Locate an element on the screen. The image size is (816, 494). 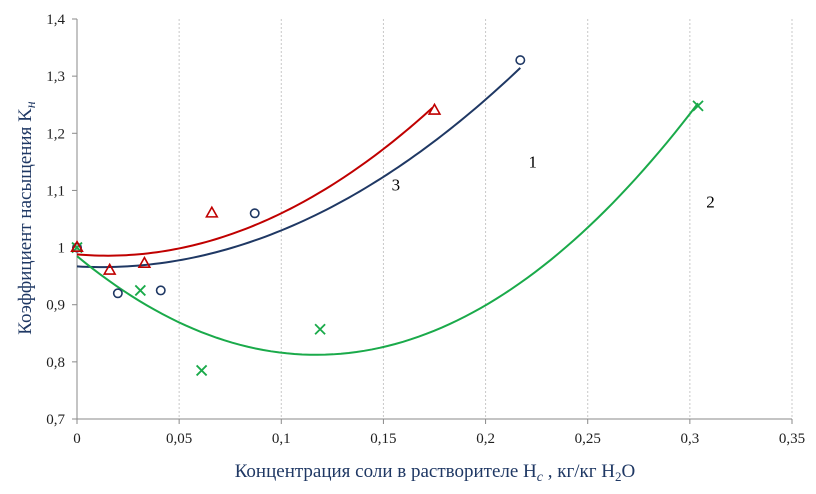
y-tick-label: 1,1 is located at coordinates (55, 191).